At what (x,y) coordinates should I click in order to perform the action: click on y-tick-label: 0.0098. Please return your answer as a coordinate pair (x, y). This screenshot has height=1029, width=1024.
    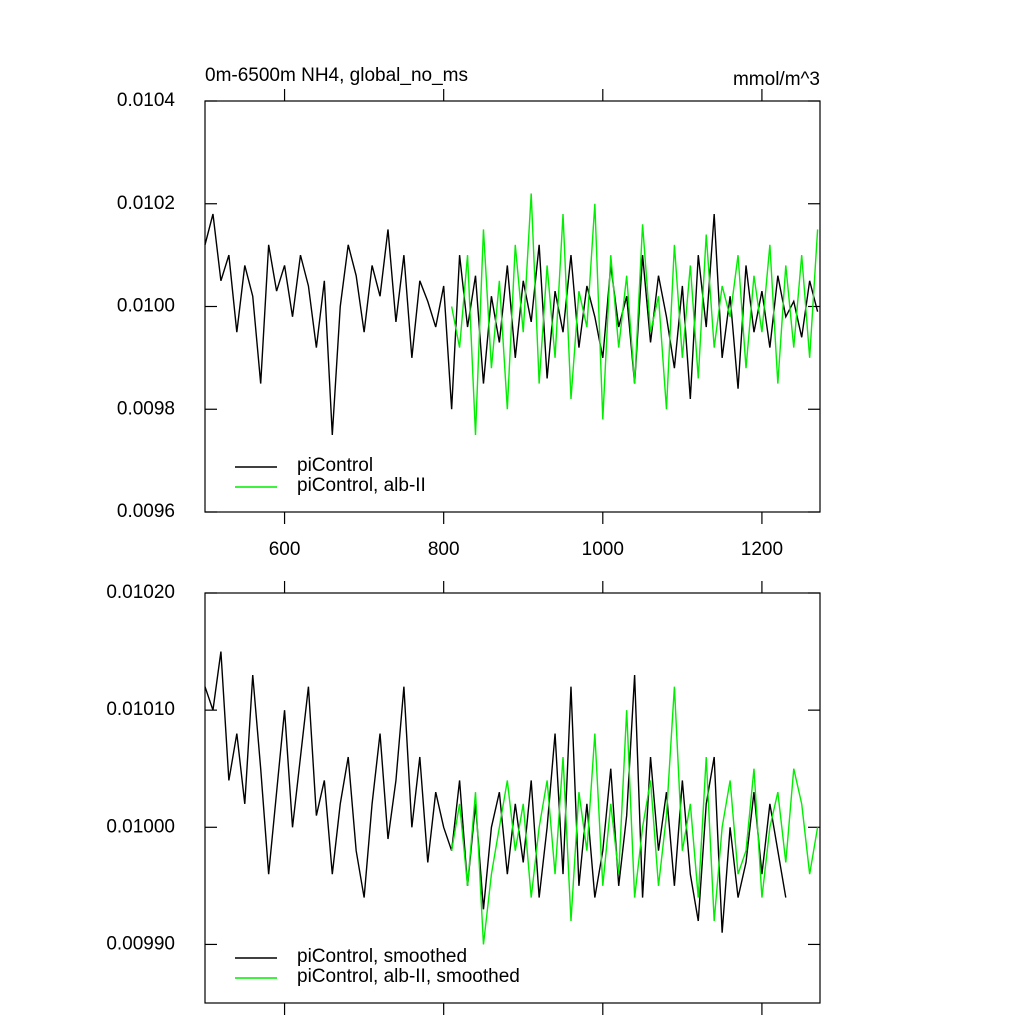
    Looking at the image, I should click on (146, 408).